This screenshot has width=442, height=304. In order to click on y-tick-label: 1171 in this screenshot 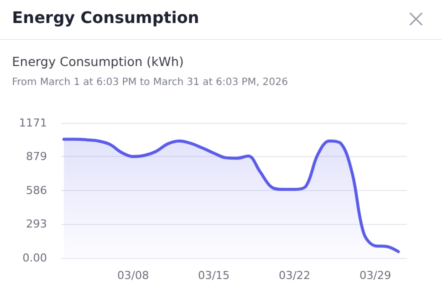, I will do `click(33, 123)`.